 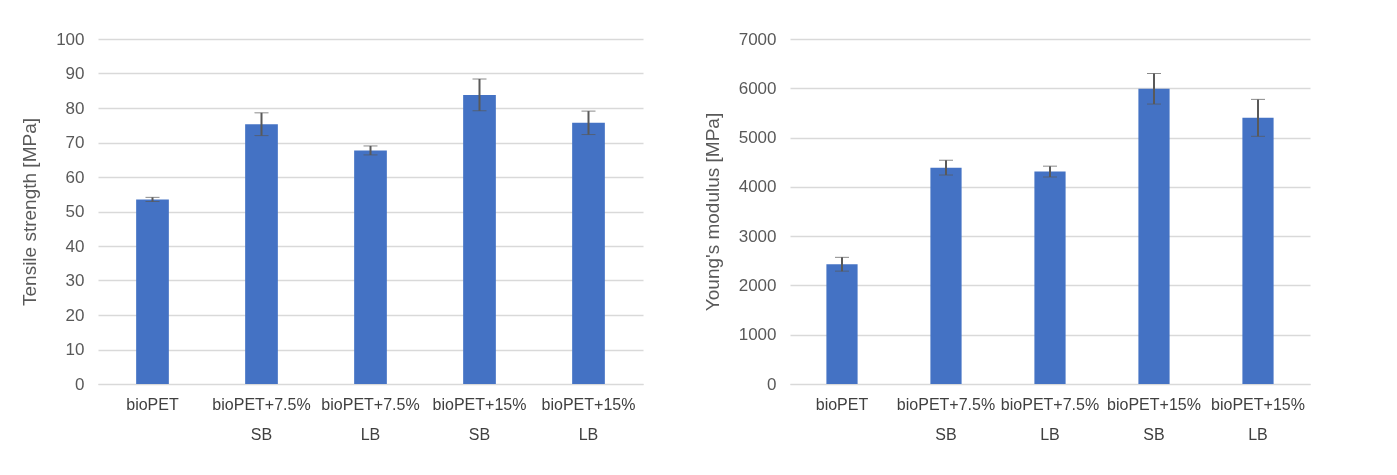 I want to click on y-tick-label: 6000, so click(x=757, y=88).